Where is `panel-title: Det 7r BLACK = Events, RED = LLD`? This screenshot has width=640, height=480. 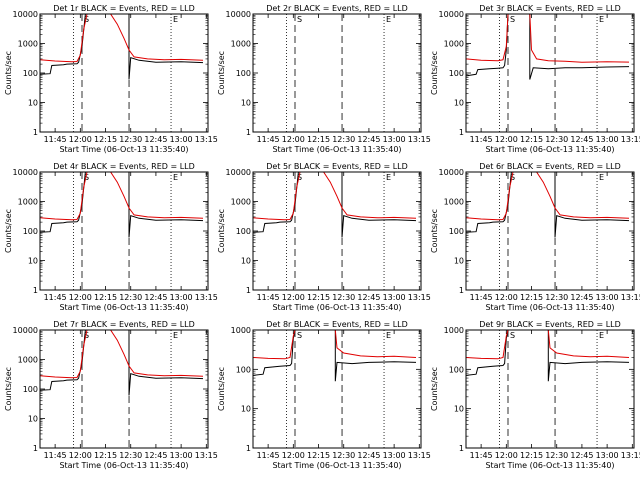 panel-title: Det 7r BLACK = Events, RED = LLD is located at coordinates (124, 324).